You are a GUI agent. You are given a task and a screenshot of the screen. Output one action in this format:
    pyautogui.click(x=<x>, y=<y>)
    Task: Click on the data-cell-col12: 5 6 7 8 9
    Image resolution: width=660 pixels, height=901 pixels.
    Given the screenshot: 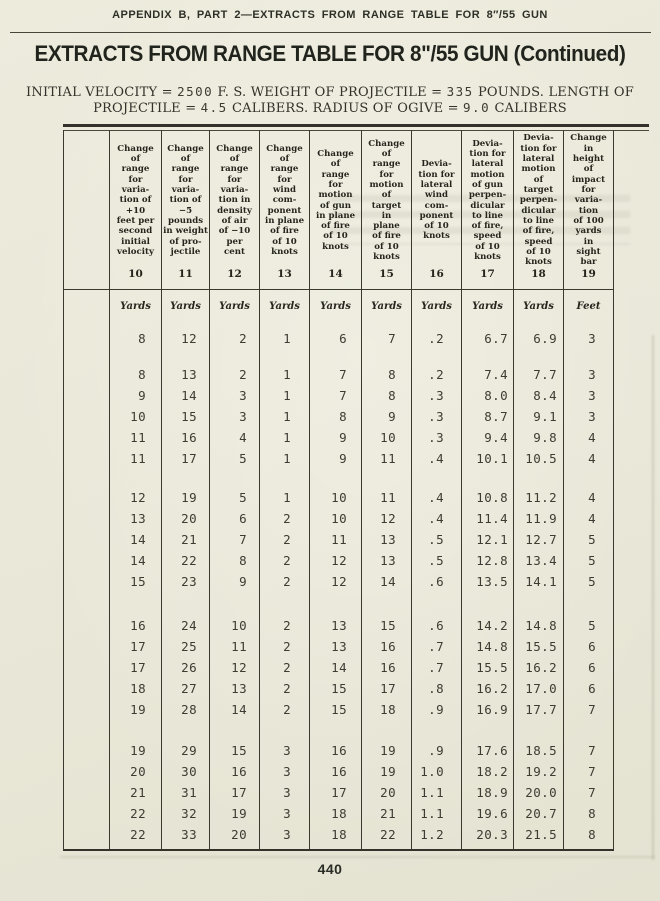 What is the action you would take?
    pyautogui.click(x=234, y=543)
    